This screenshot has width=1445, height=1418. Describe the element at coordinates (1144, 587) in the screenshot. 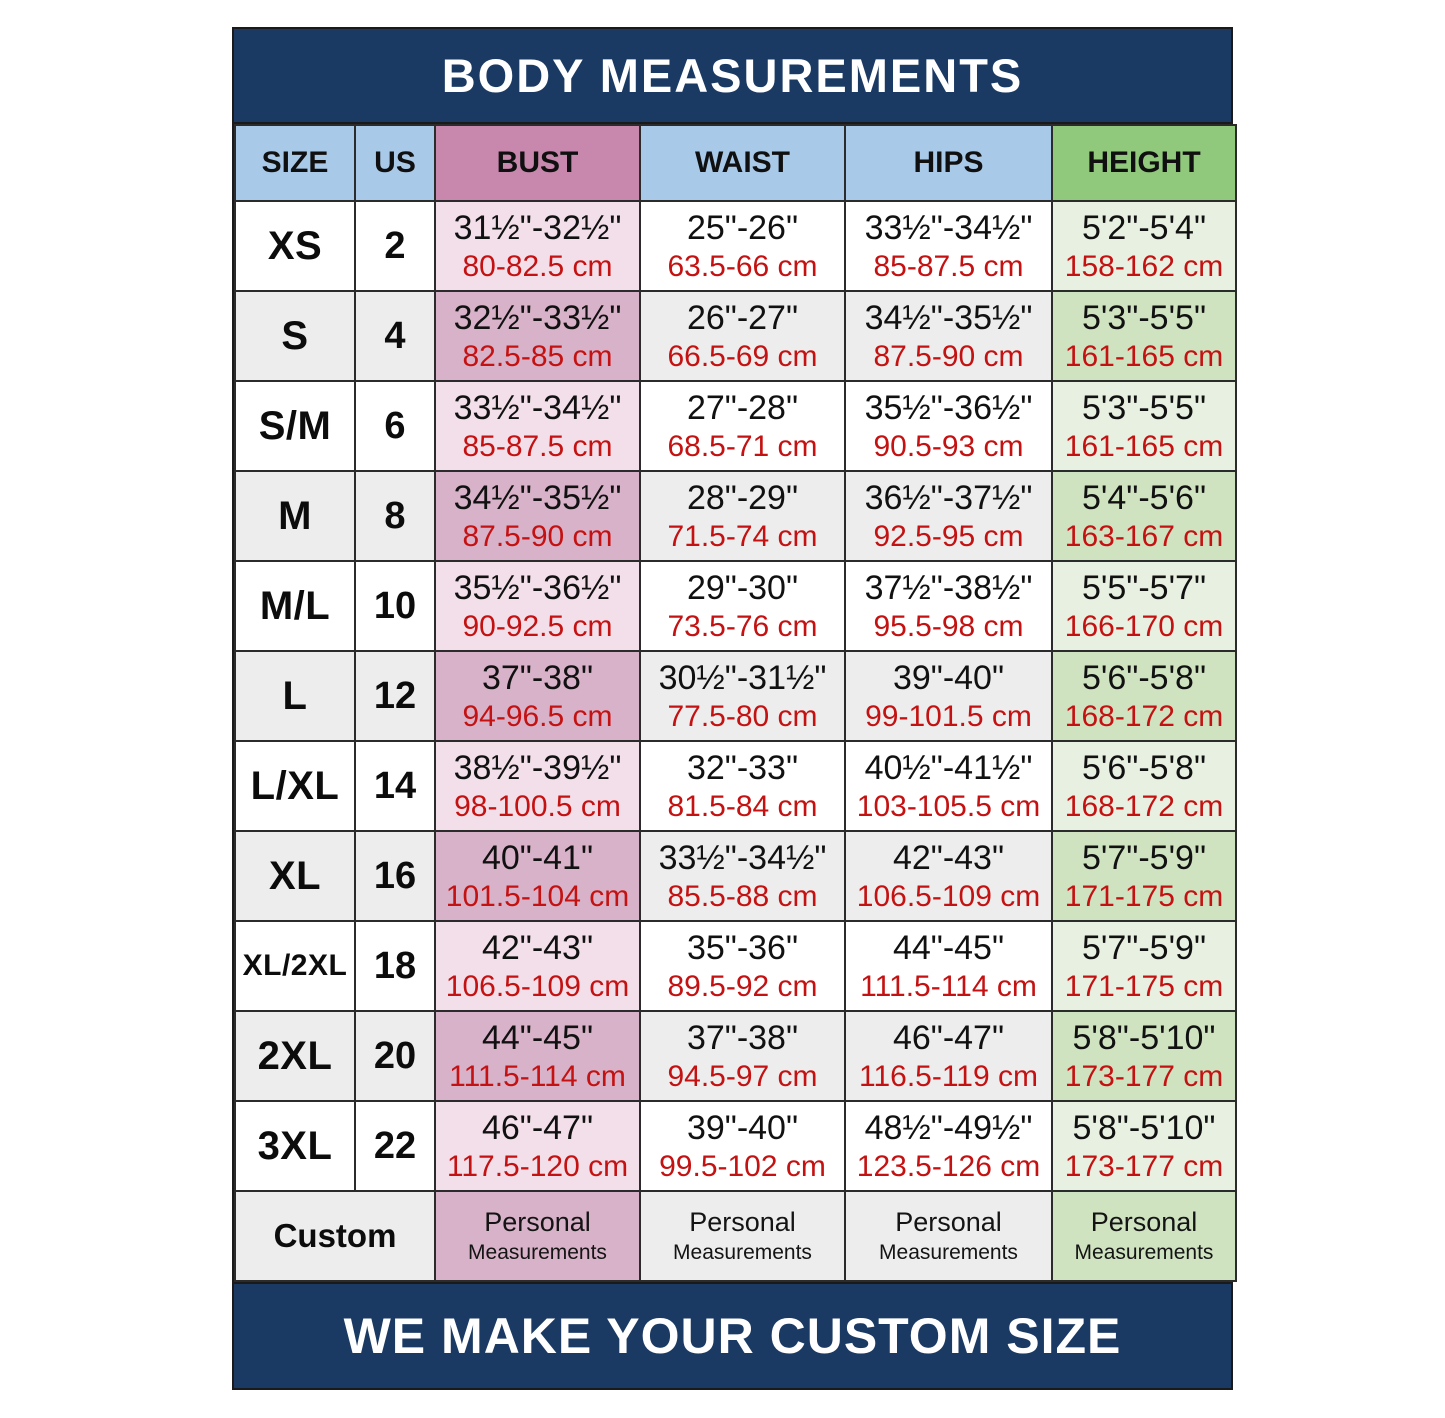

I see `height-inches: 5'5"-5'7"` at that location.